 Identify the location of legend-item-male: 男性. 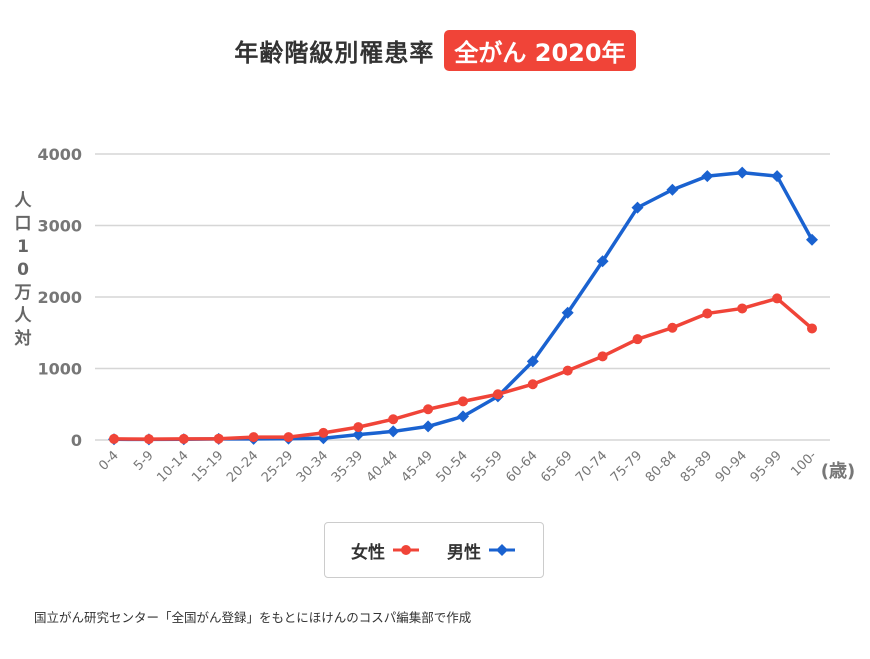
(482, 550).